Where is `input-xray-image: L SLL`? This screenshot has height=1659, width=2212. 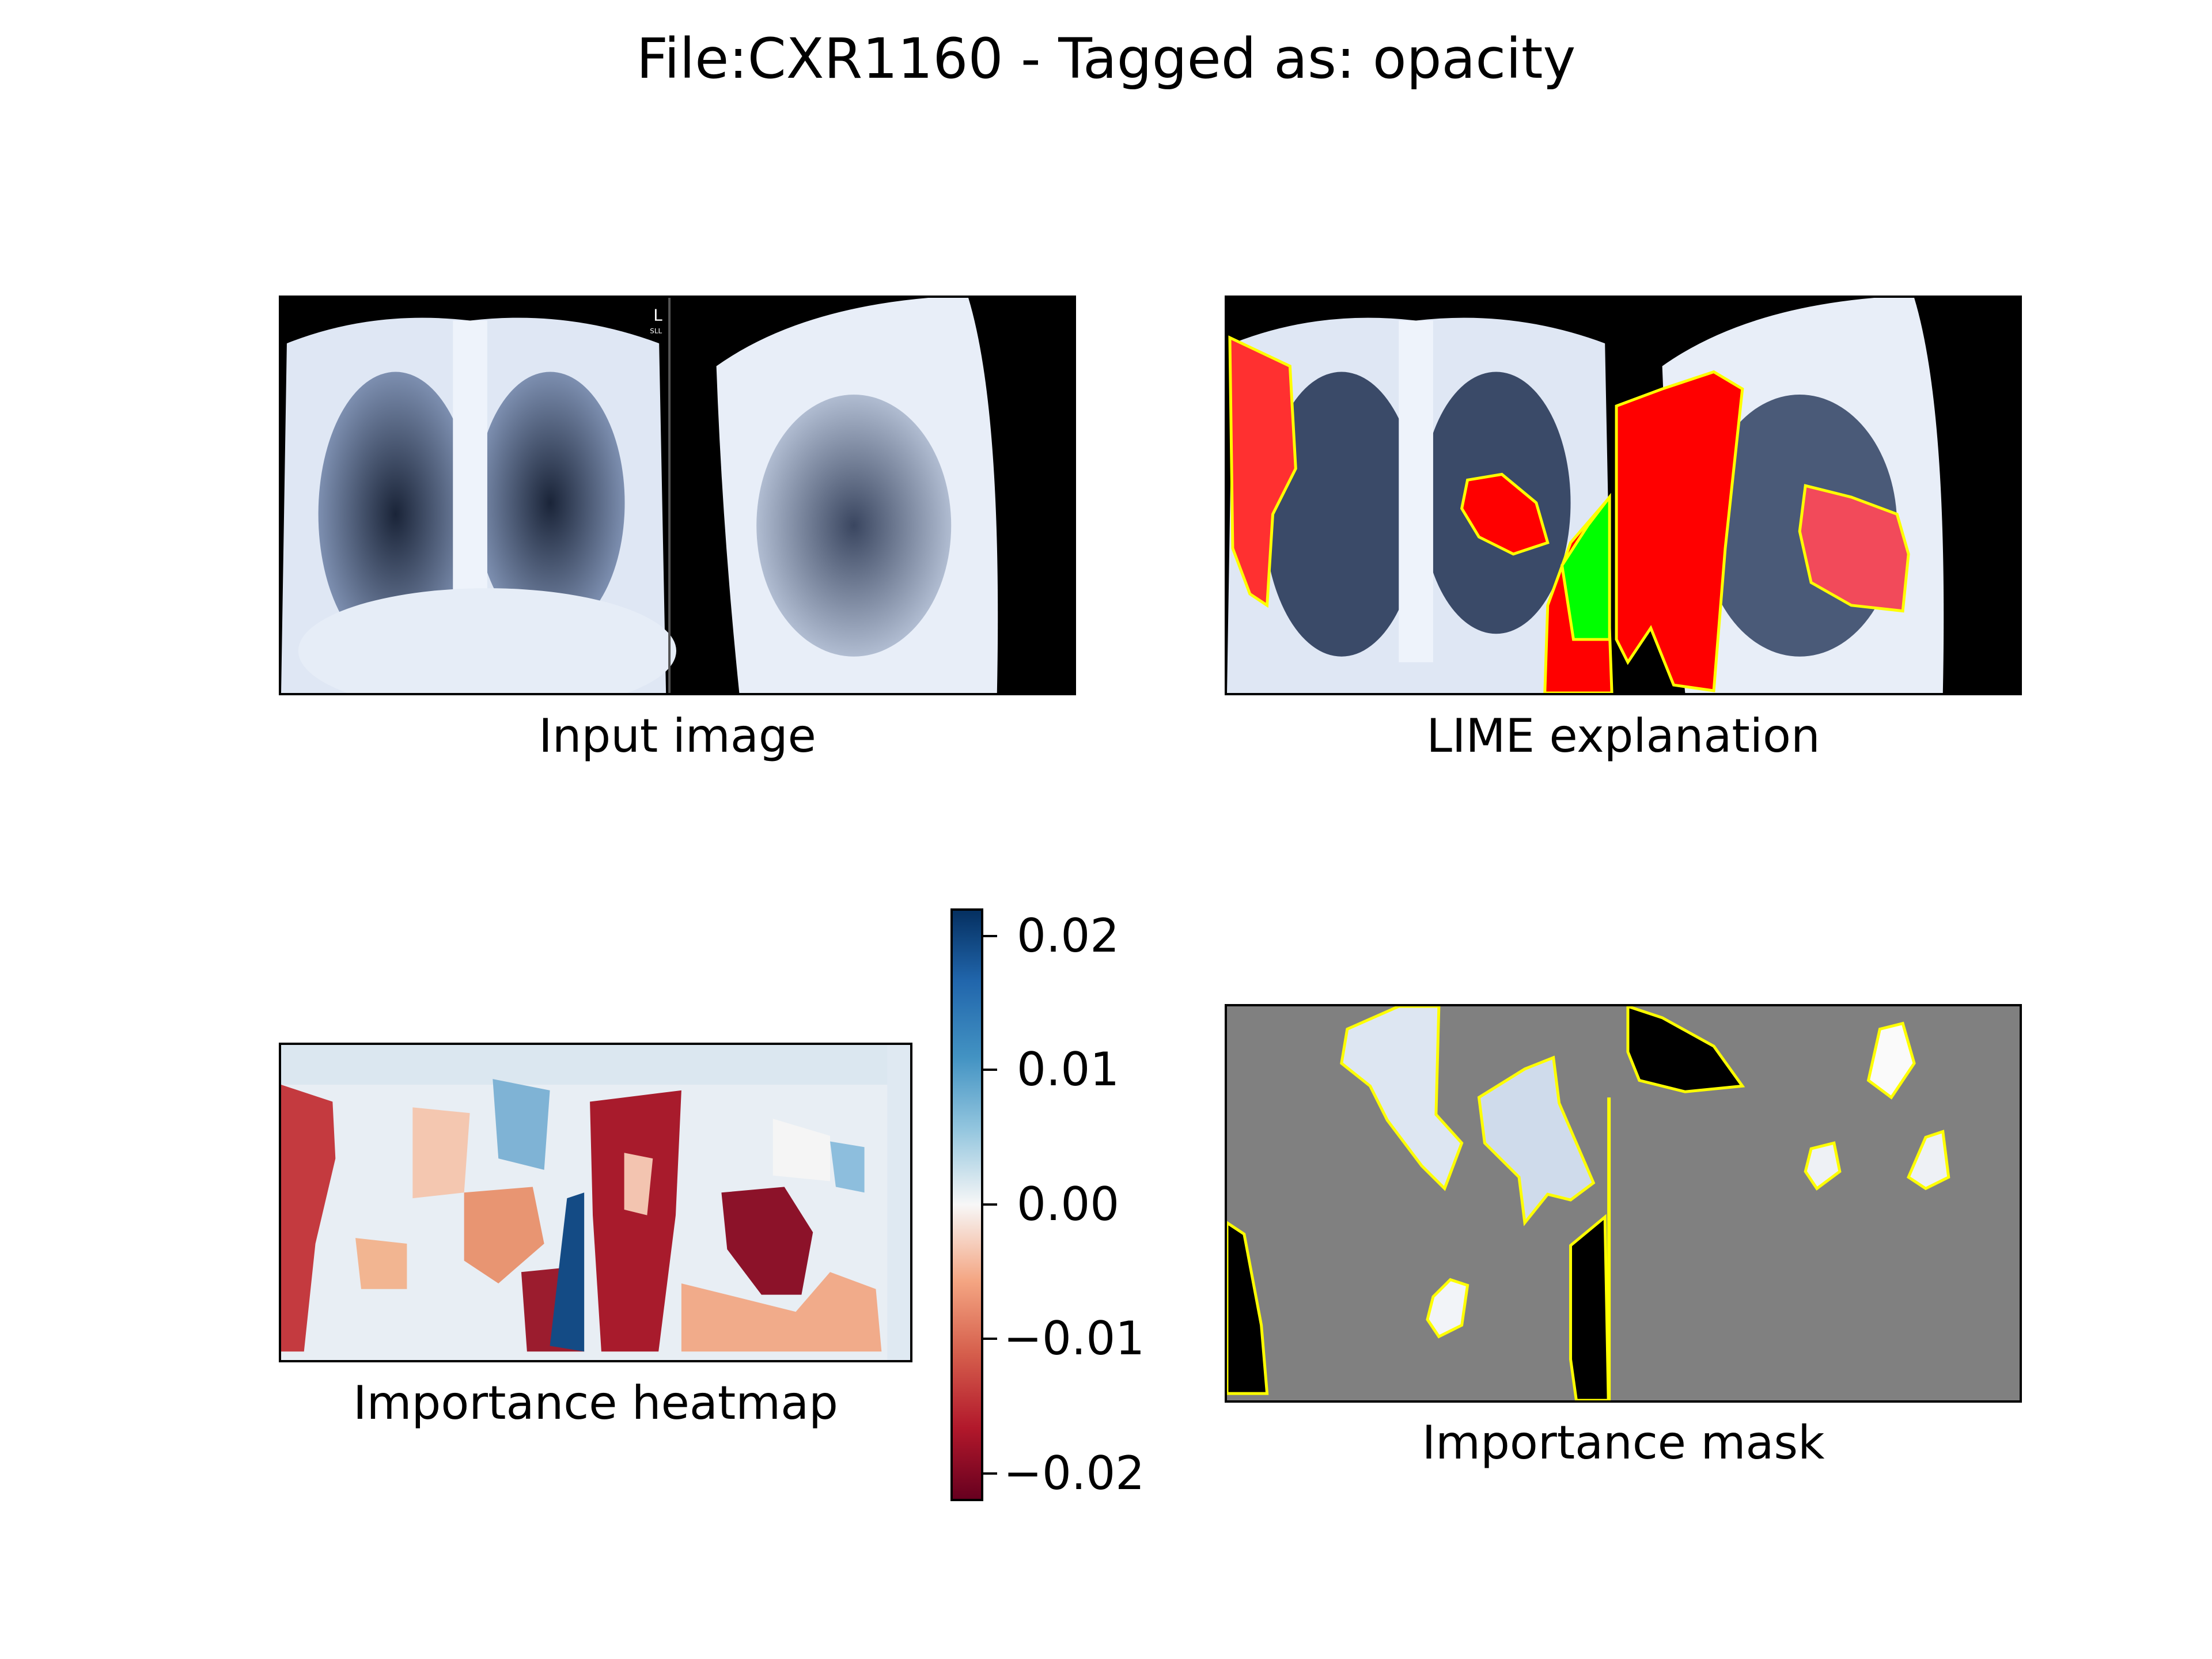 input-xray-image: L SLL is located at coordinates (677, 495).